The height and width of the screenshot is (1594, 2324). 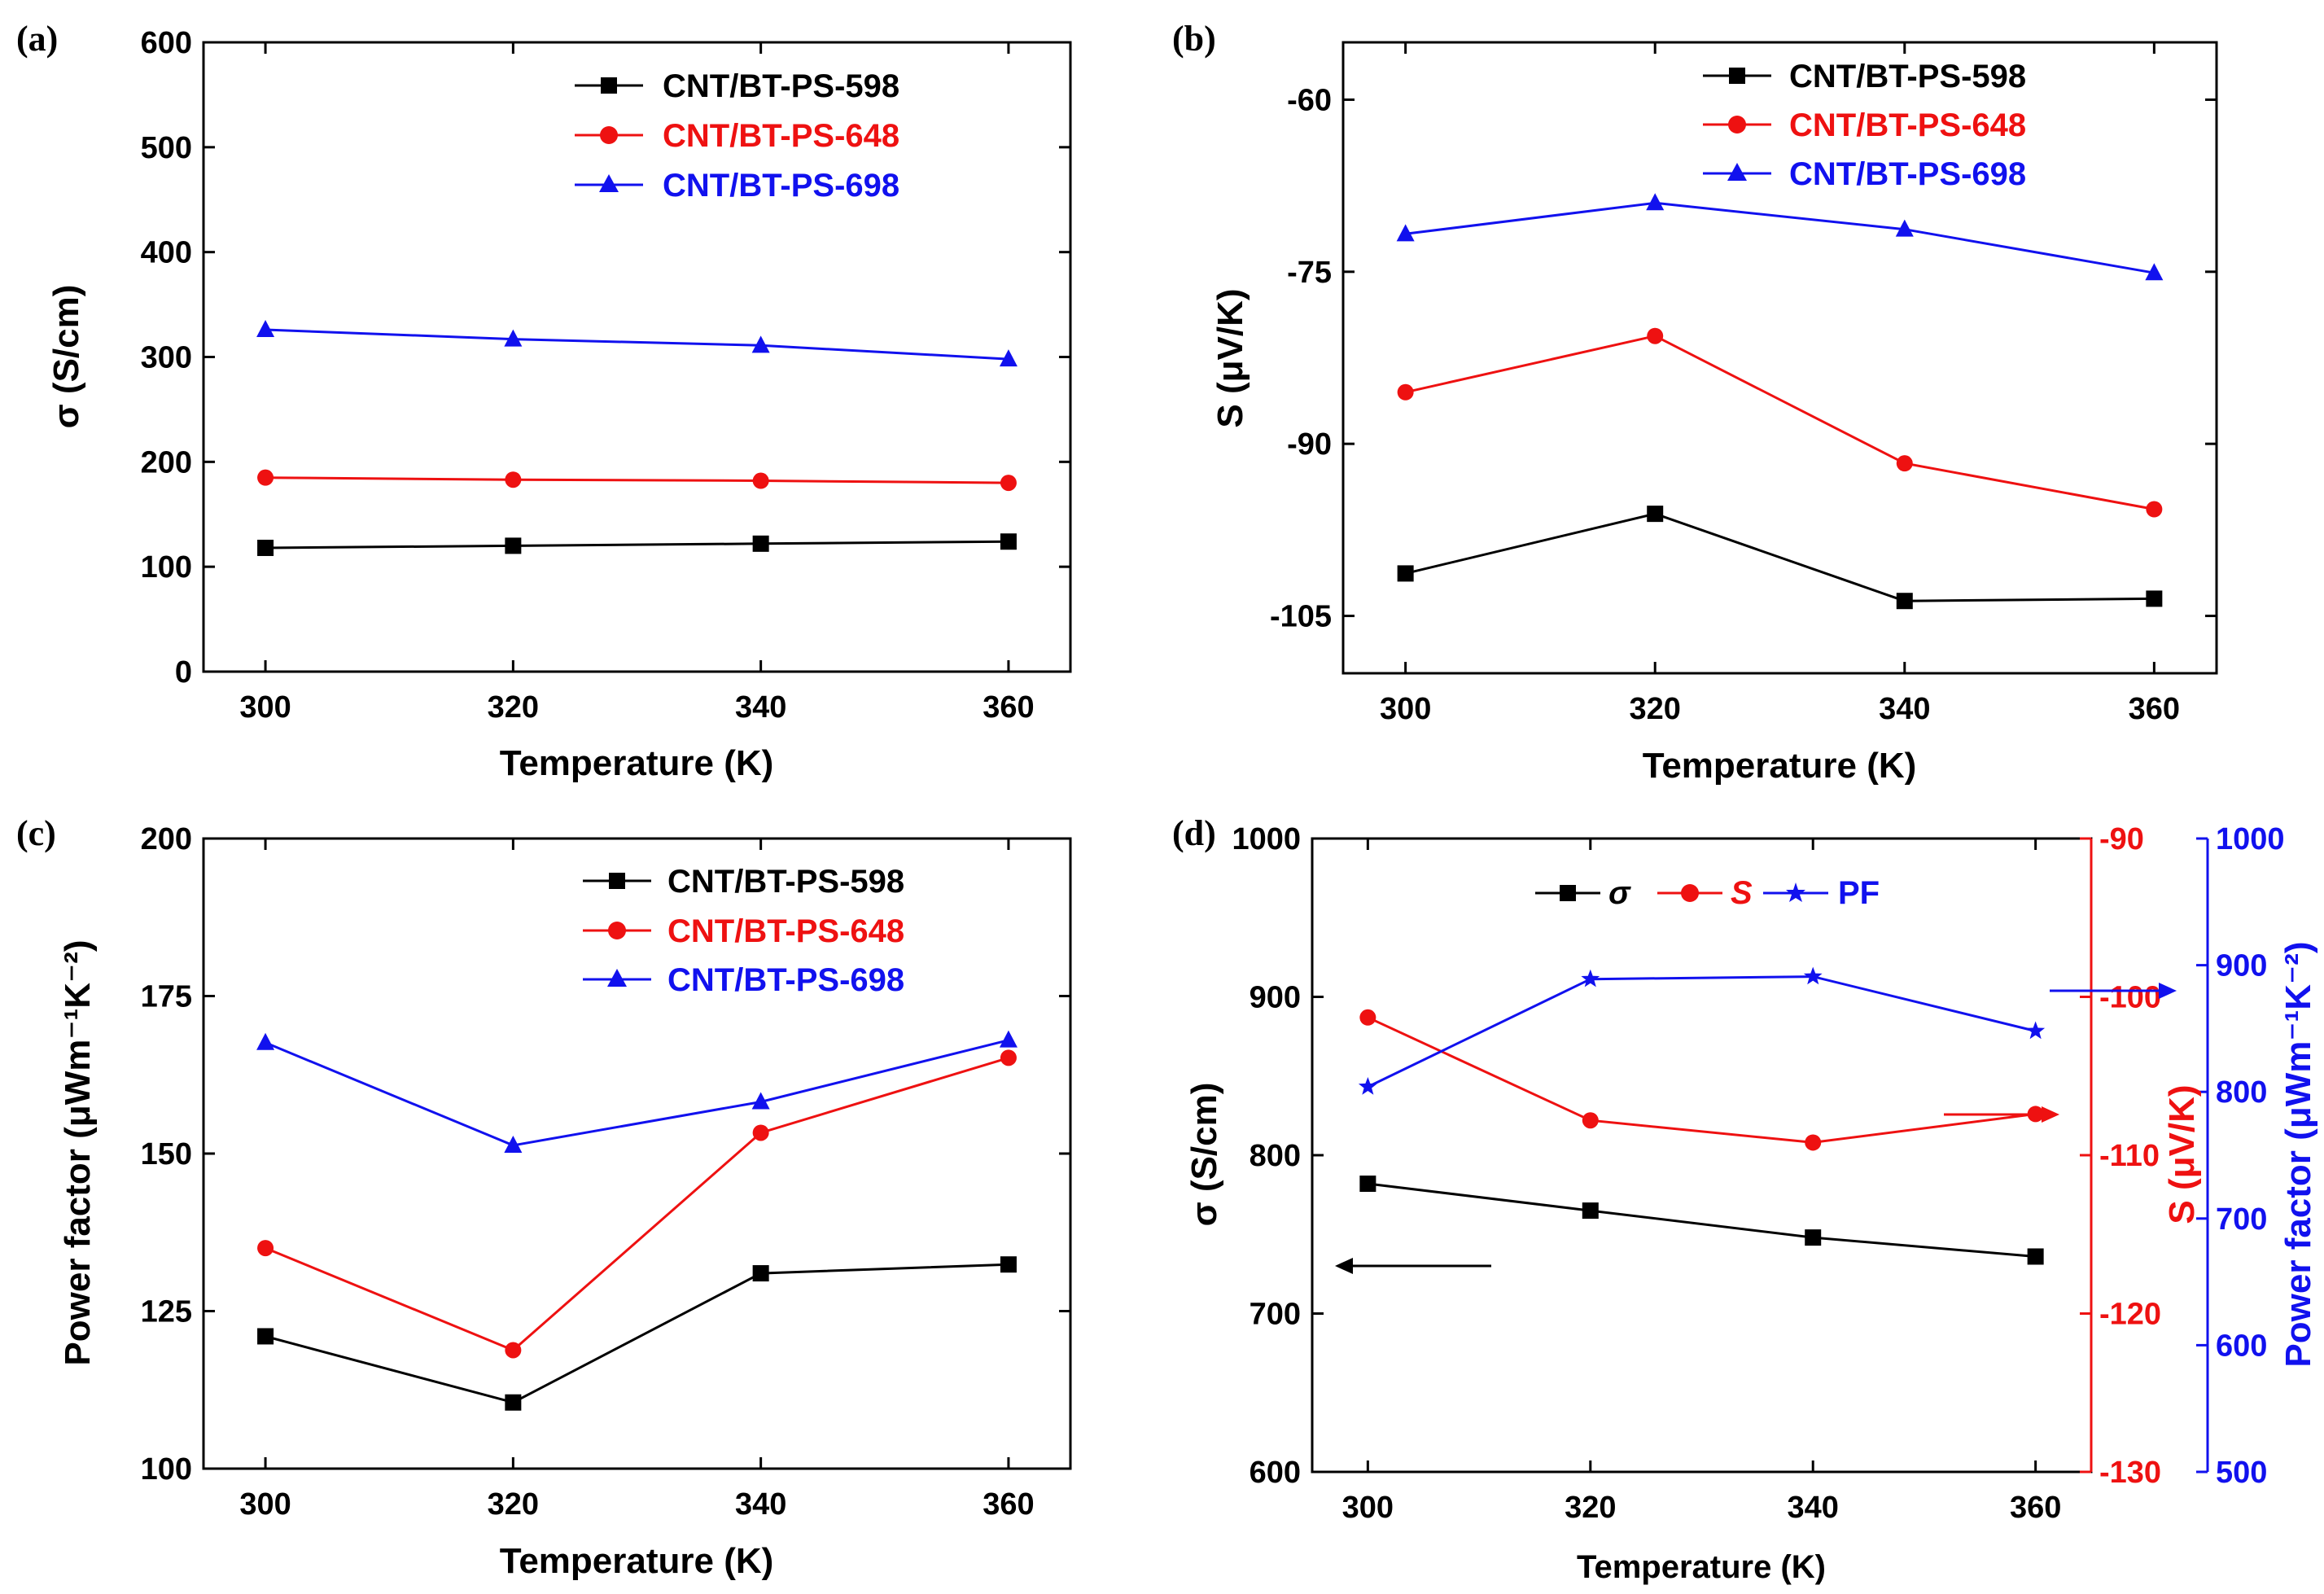 What do you see at coordinates (2130, 1315) in the screenshot?
I see `y-tick-label-d-right1: -120` at bounding box center [2130, 1315].